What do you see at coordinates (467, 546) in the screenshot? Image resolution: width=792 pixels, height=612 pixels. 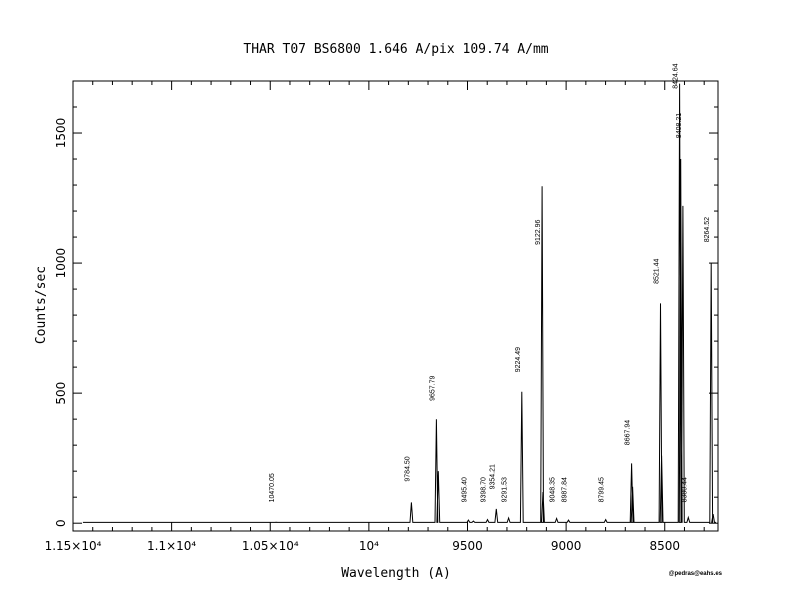 I see `x-tick-label: 9500` at bounding box center [467, 546].